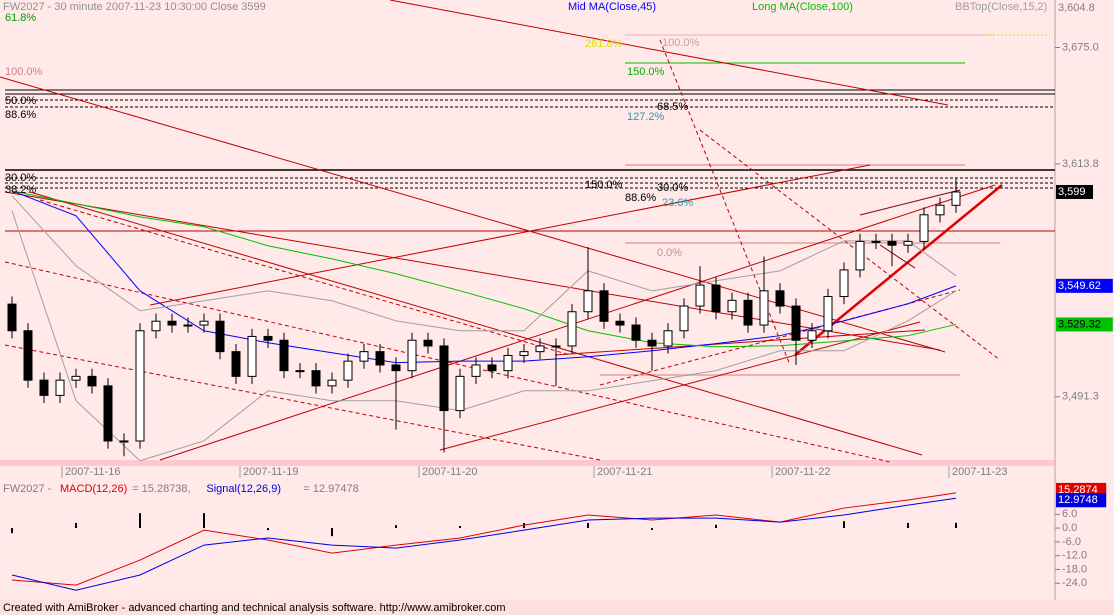  I want to click on y-tick-label: -12.0, so click(1074, 556).